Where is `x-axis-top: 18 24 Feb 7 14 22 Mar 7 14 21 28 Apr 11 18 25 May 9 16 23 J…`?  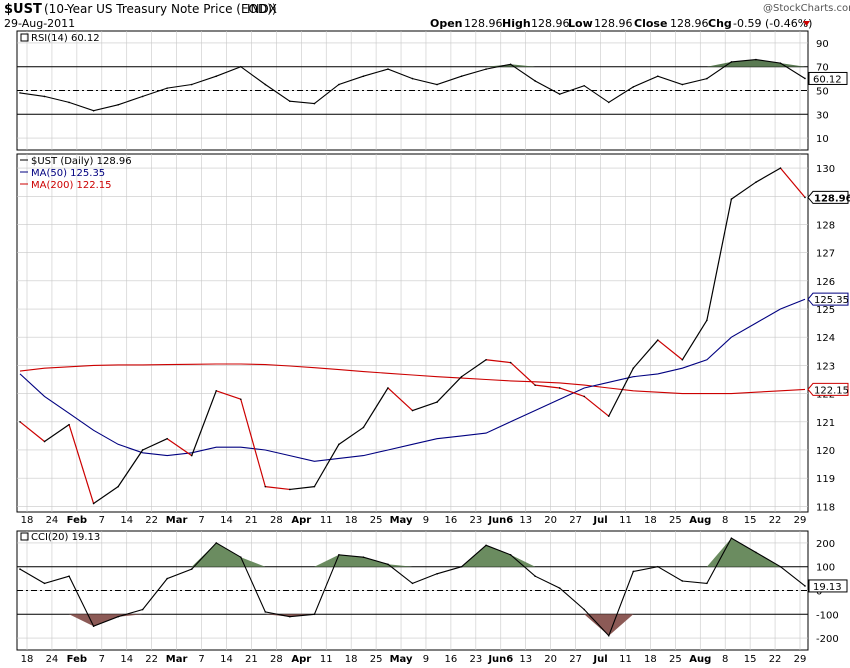
x-axis-top: 18 24 Feb 7 14 22 Mar 7 14 21 28 Apr 11 18 25 May 9 16 23 J… is located at coordinates (414, 520).